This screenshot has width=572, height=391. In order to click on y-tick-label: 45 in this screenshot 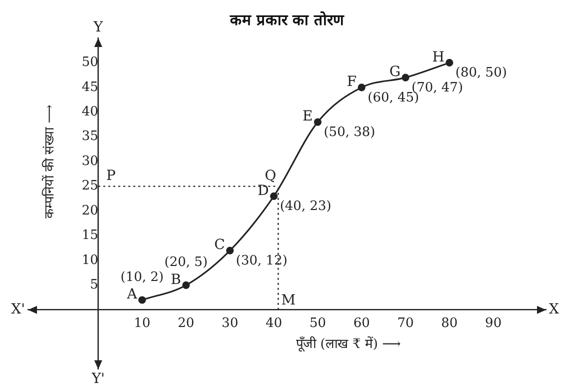, I will do `click(90, 87)`.